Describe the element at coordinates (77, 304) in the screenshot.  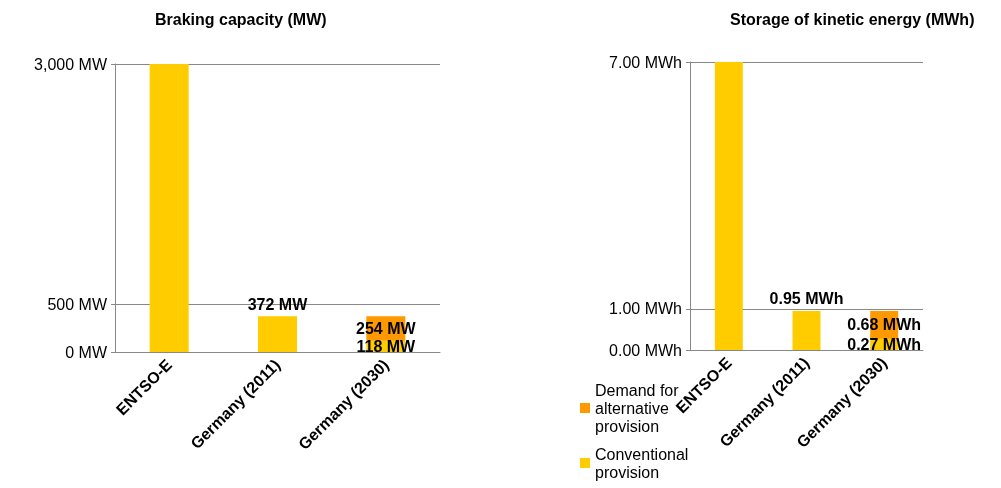
I see `y-tick-label: 500 MW` at that location.